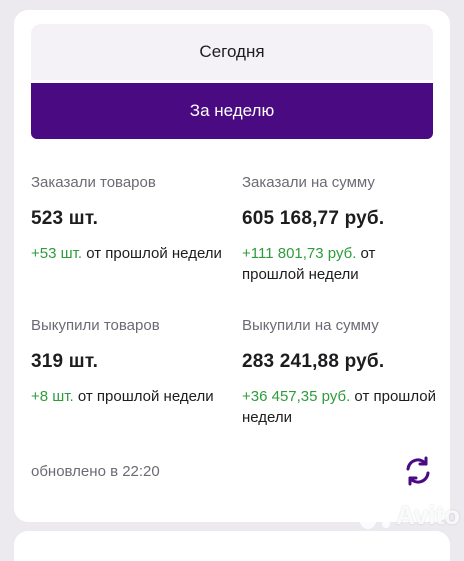  What do you see at coordinates (232, 546) in the screenshot?
I see `next-card` at bounding box center [232, 546].